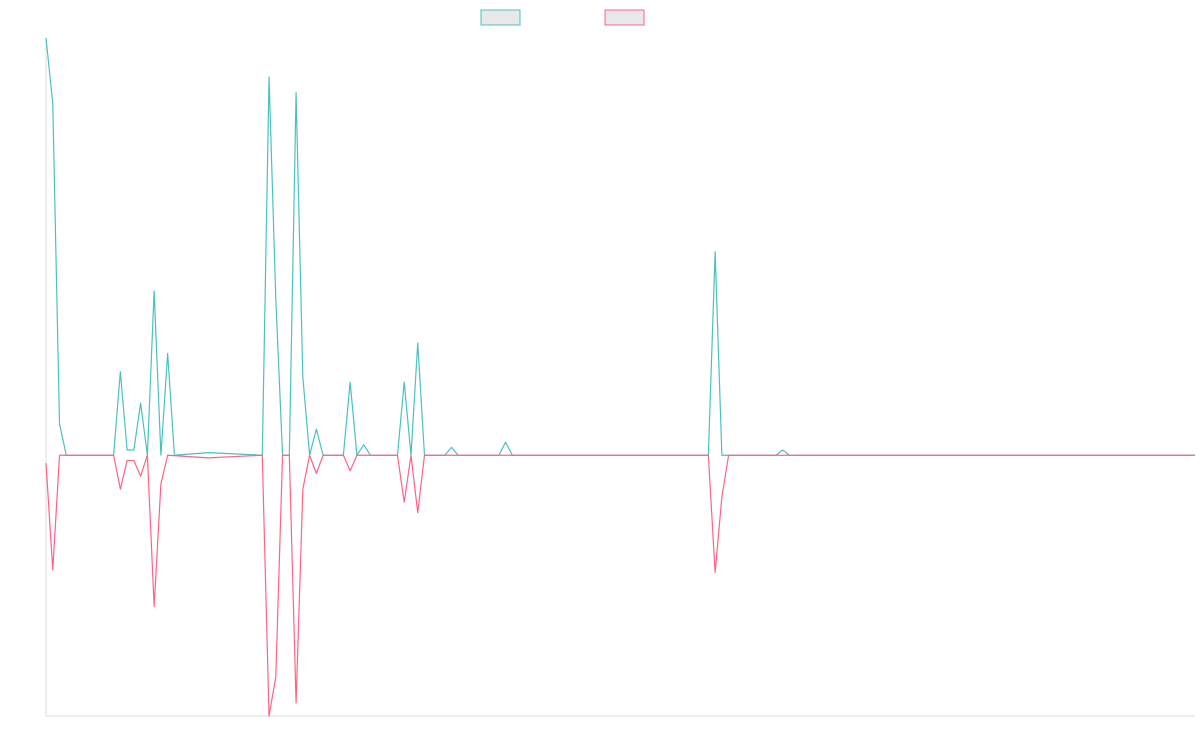 Image resolution: width=1200 pixels, height=750 pixels. Describe the element at coordinates (624, 17) in the screenshot. I see `legend-swatch-series-b` at that location.